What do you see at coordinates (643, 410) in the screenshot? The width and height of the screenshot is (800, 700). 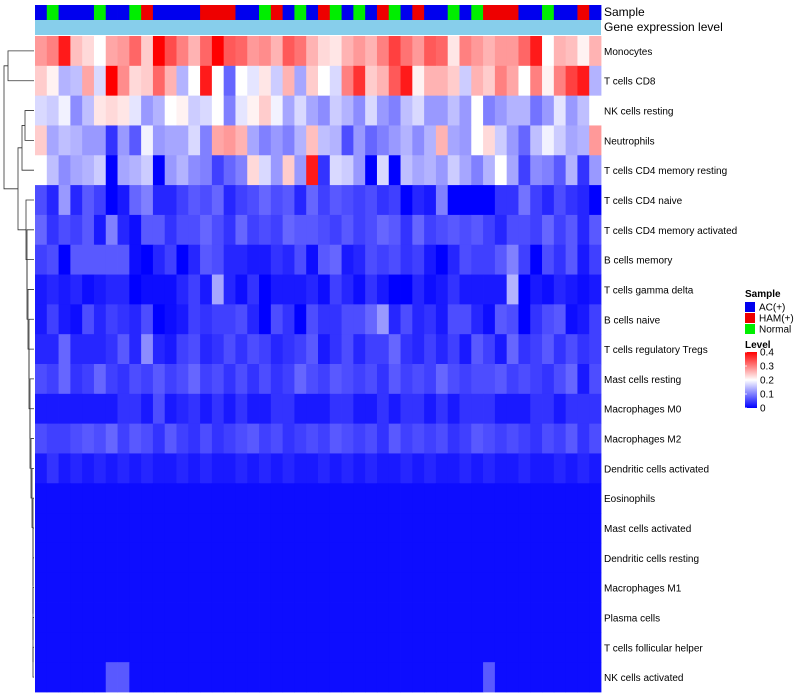 I see `row-label: Macrophages M0` at bounding box center [643, 410].